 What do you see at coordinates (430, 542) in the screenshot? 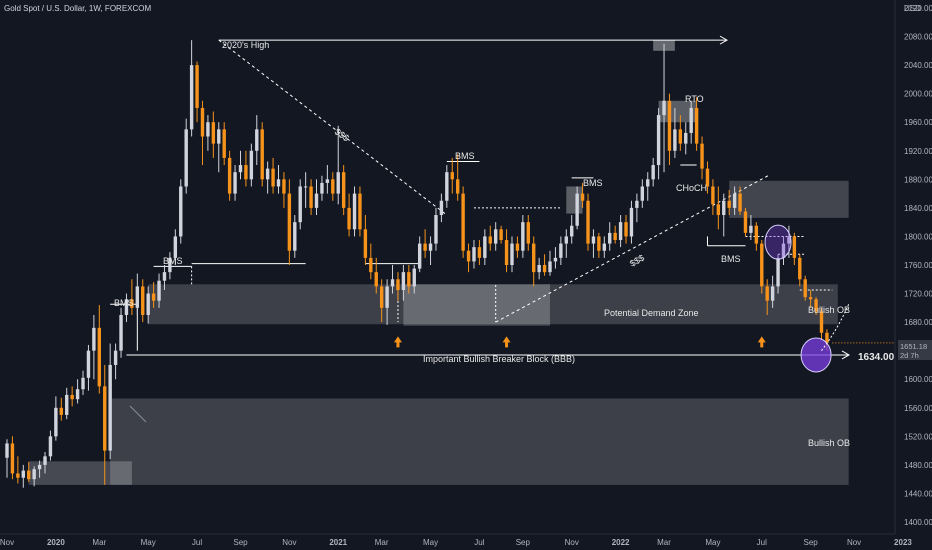
I see `time-tick-label: May` at bounding box center [430, 542].